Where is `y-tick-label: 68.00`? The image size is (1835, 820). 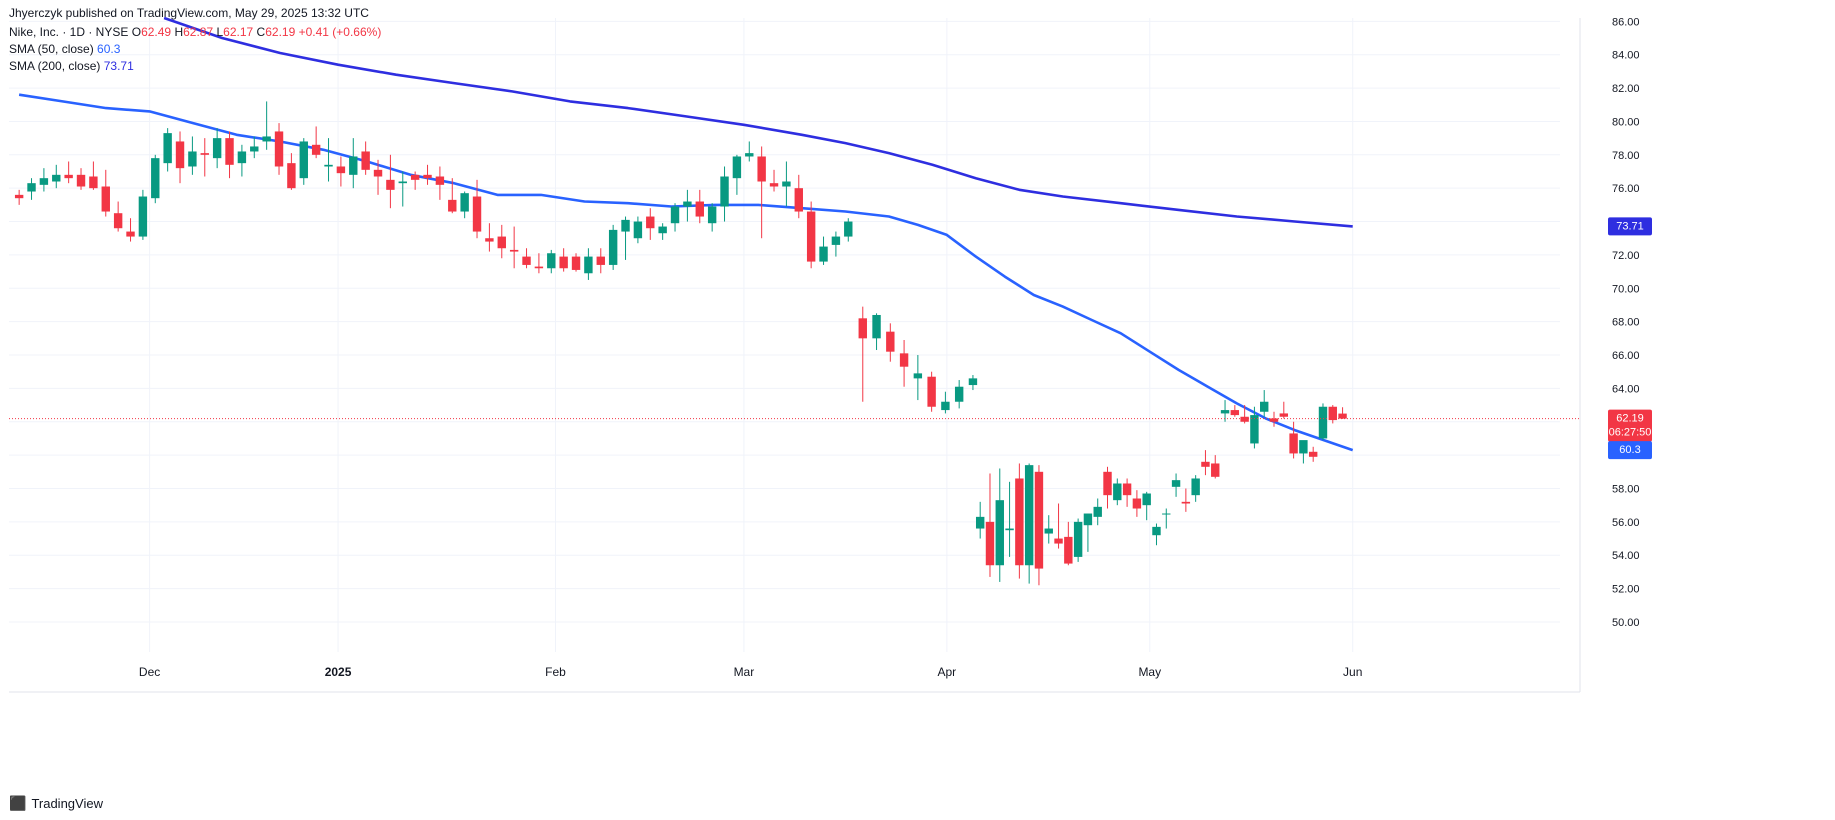 y-tick-label: 68.00 is located at coordinates (1626, 323).